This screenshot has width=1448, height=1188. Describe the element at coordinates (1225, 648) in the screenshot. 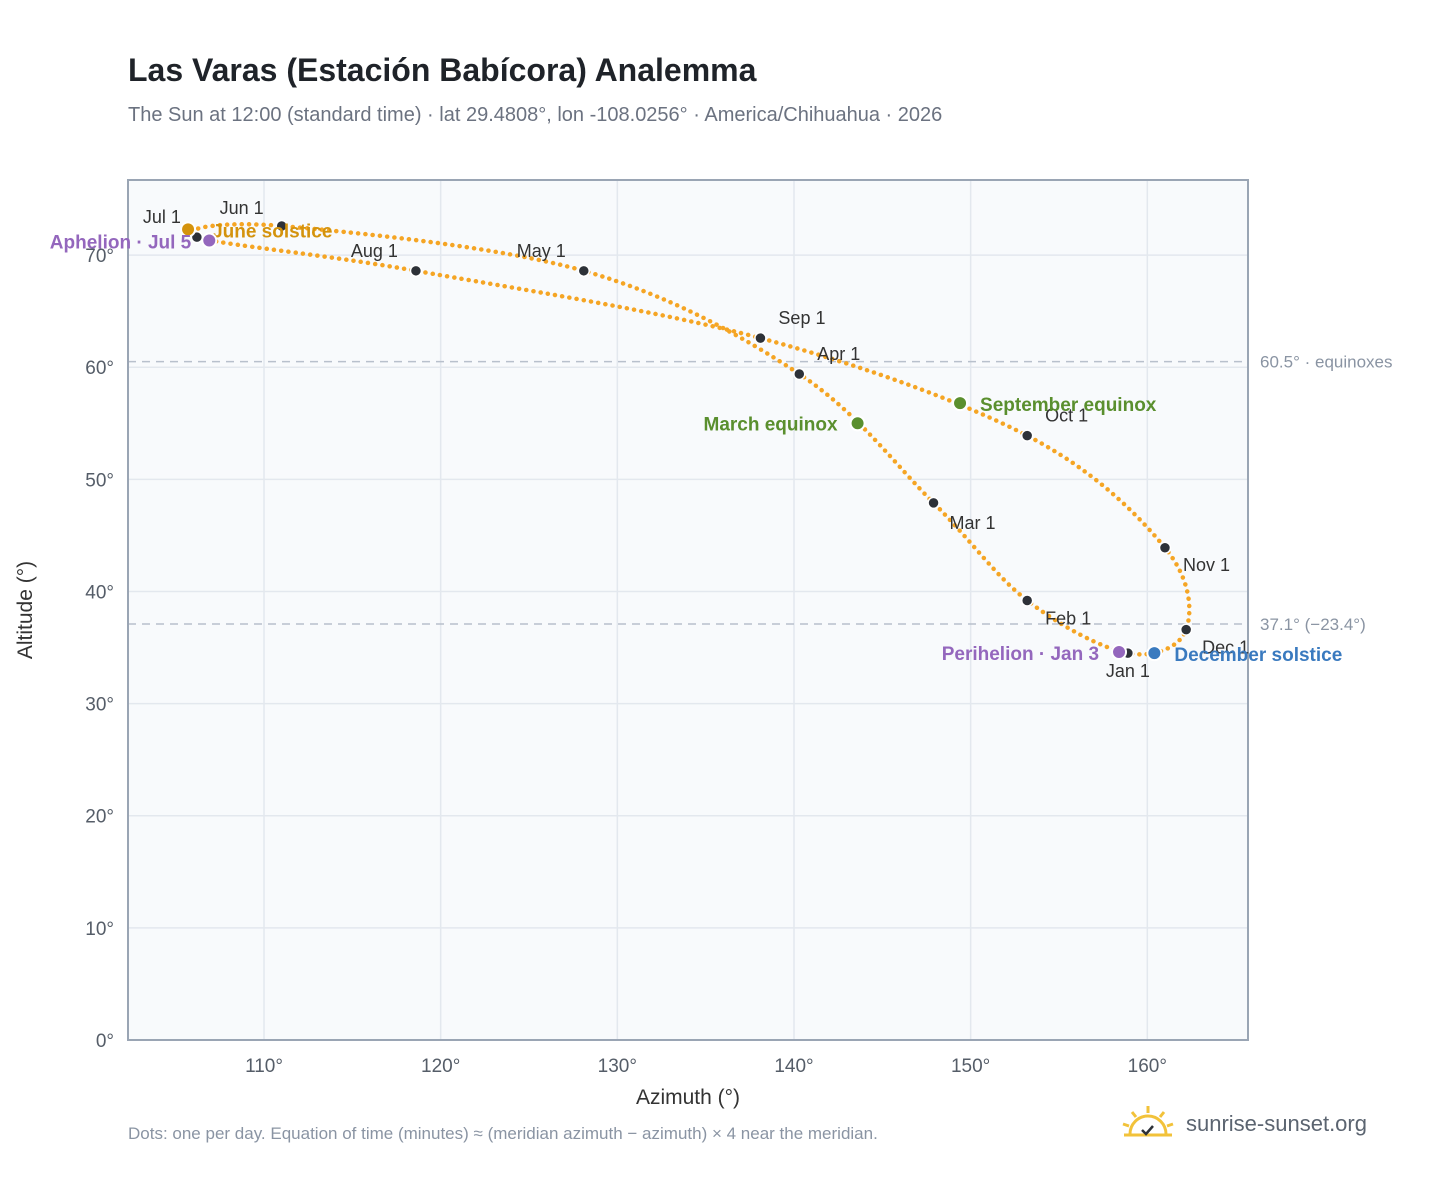

I see `month-label: Dec 1` at that location.